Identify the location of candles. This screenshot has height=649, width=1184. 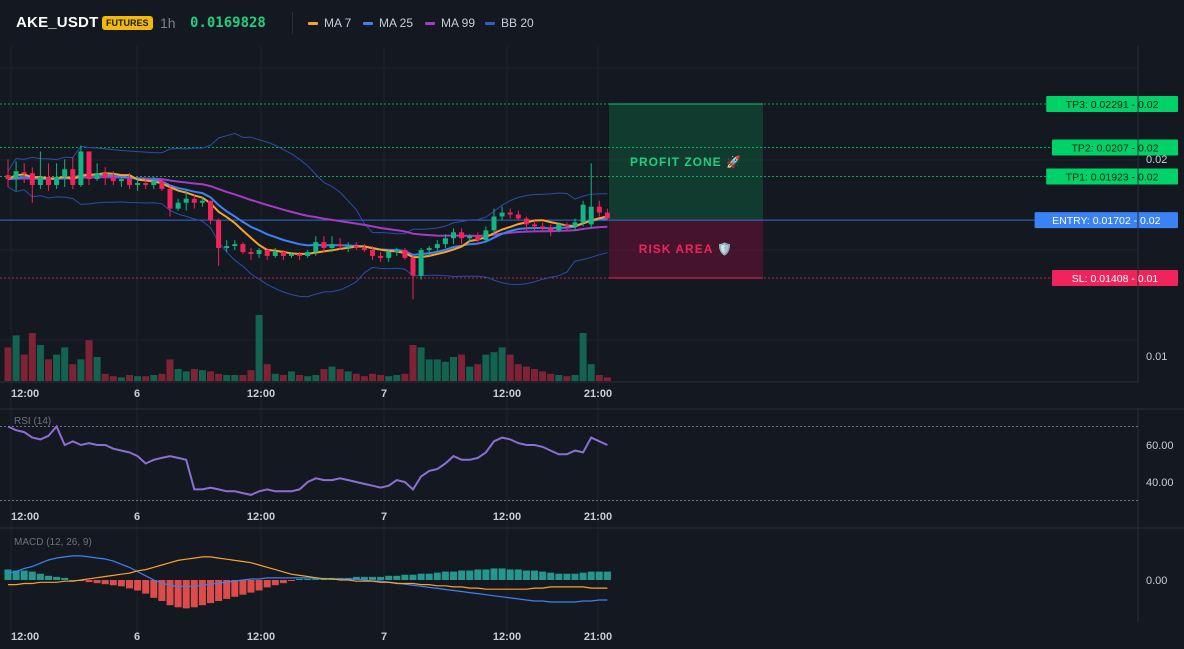
(307, 222).